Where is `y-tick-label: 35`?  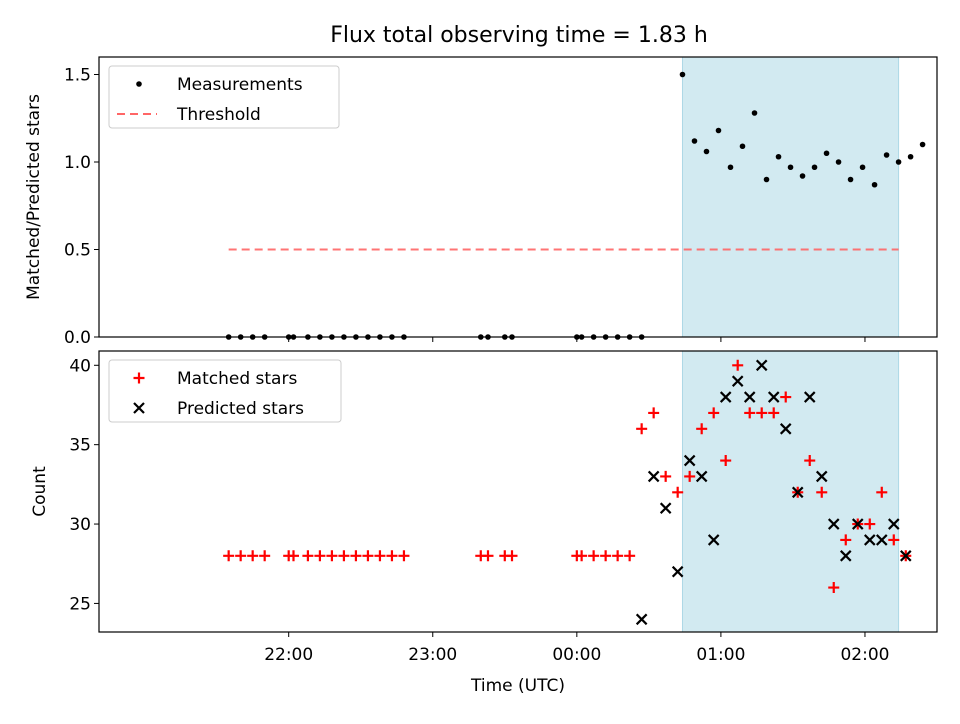
y-tick-label: 35 is located at coordinates (80, 446).